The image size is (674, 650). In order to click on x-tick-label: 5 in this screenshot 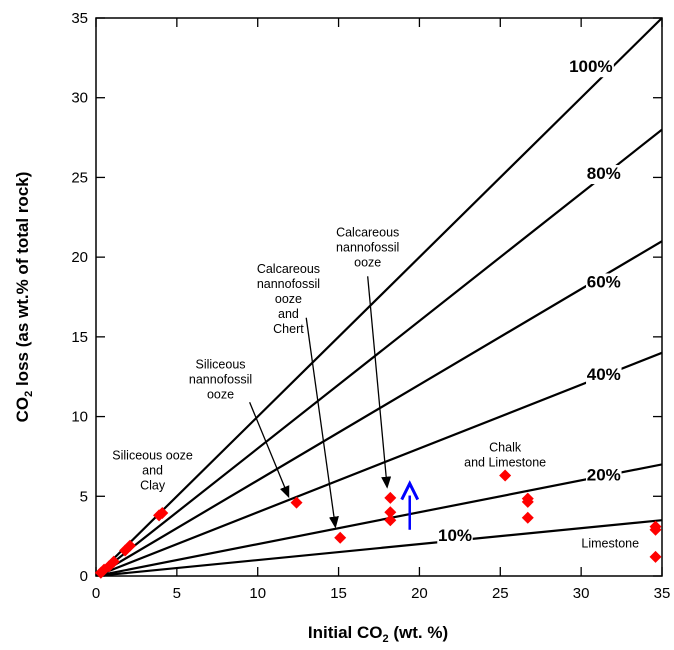, I will do `click(177, 593)`.